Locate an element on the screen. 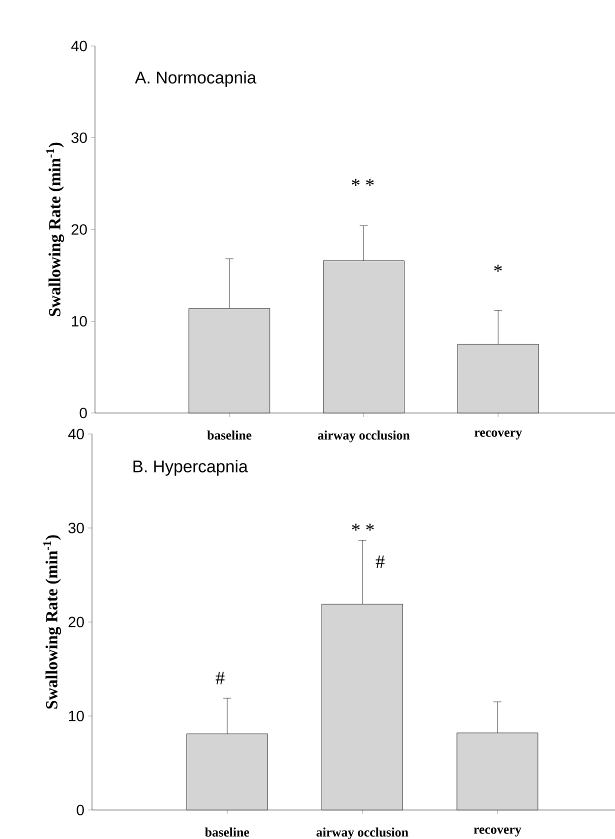 The image size is (615, 839). text: A. Normocapnia is located at coordinates (195, 79).